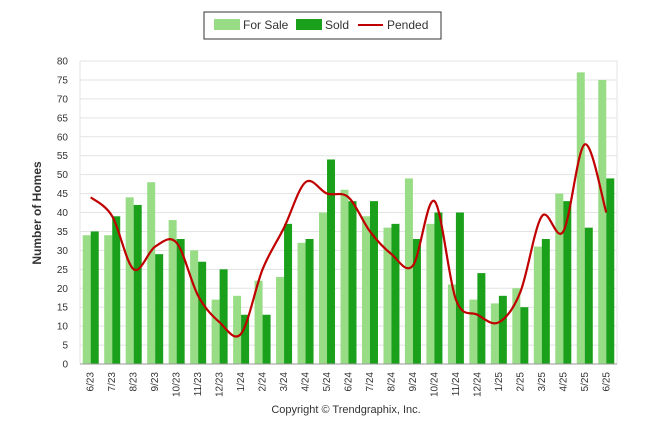 This screenshot has width=646, height=434. Describe the element at coordinates (327, 382) in the screenshot. I see `x-tick-label: 5/24` at that location.